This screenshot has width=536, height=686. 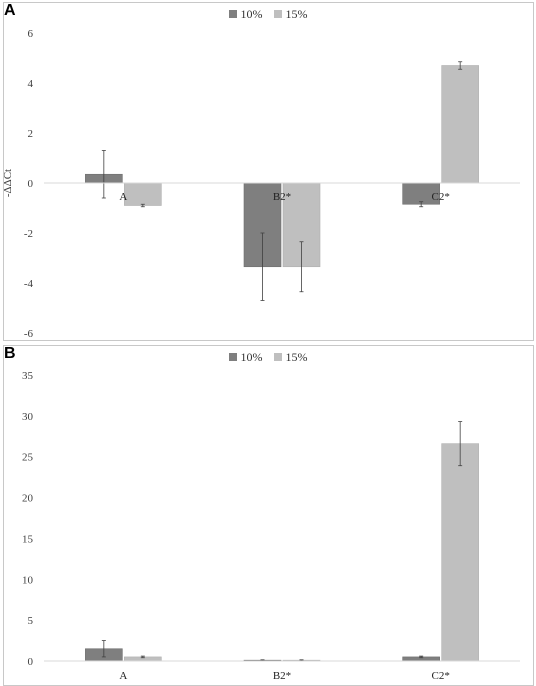 I want to click on y-tick-label: 4, so click(x=31, y=84).